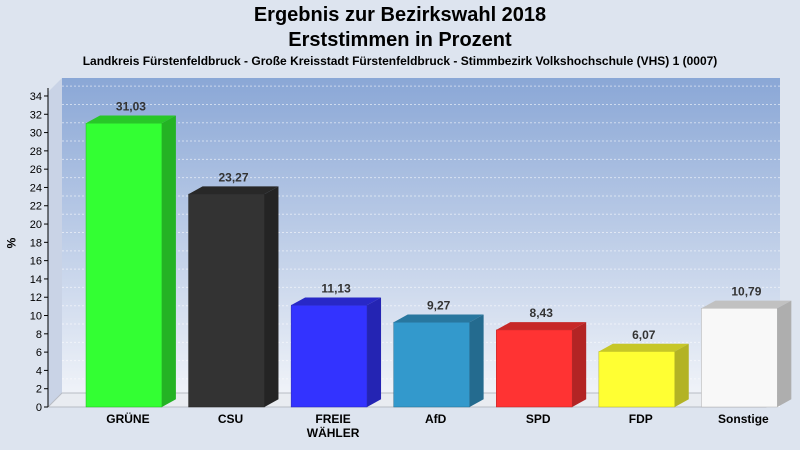 This screenshot has width=800, height=450. I want to click on y-tick-label: 2, so click(39, 390).